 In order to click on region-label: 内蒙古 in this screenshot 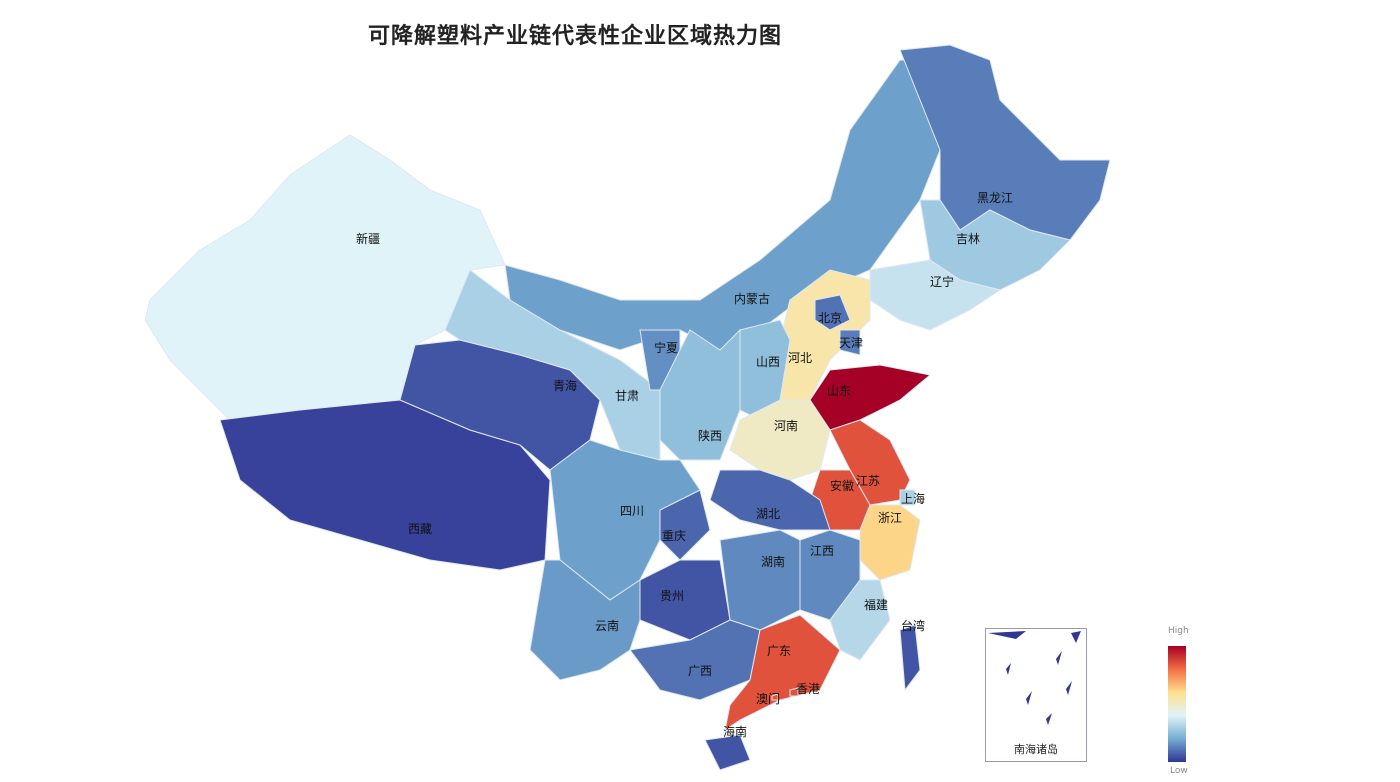, I will do `click(752, 298)`.